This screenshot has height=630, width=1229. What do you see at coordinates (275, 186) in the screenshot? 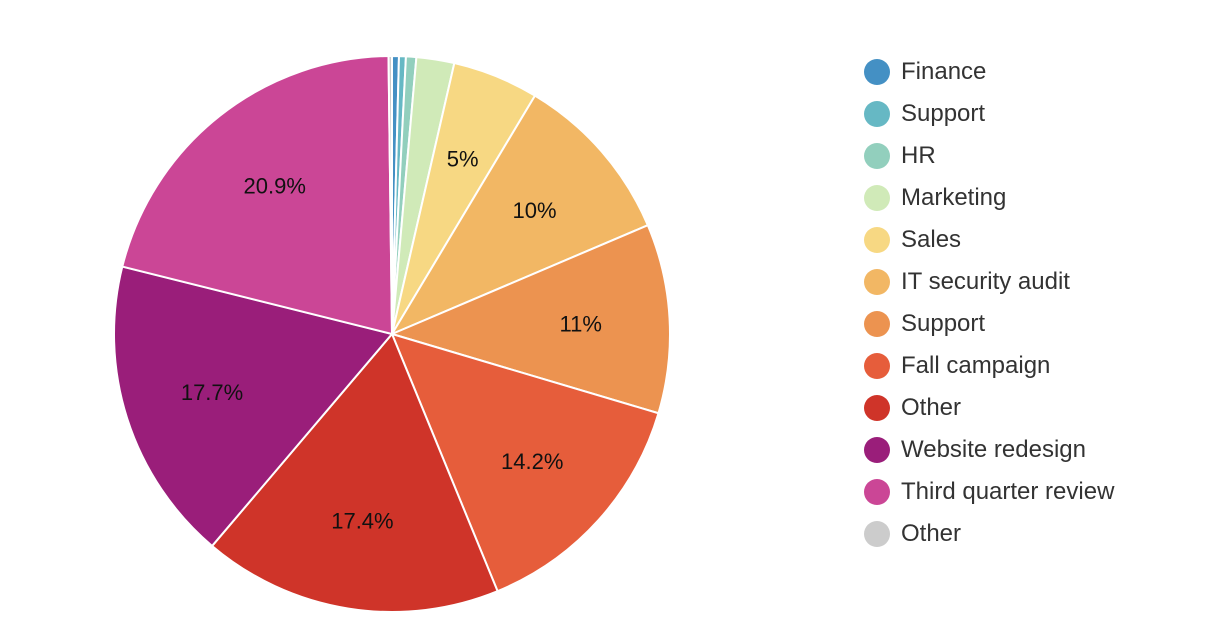
I see `slice-label-10: 20.9%` at bounding box center [275, 186].